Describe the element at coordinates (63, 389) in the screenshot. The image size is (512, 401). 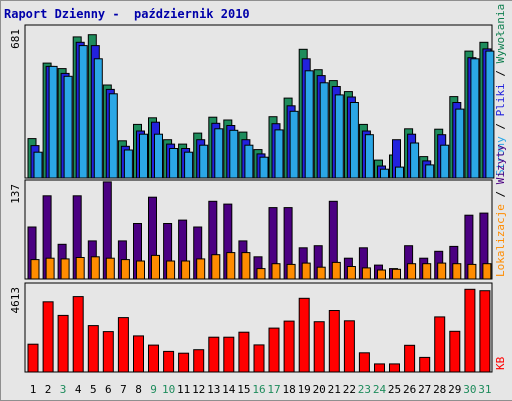
I see `x-tick-label: 3` at that location.